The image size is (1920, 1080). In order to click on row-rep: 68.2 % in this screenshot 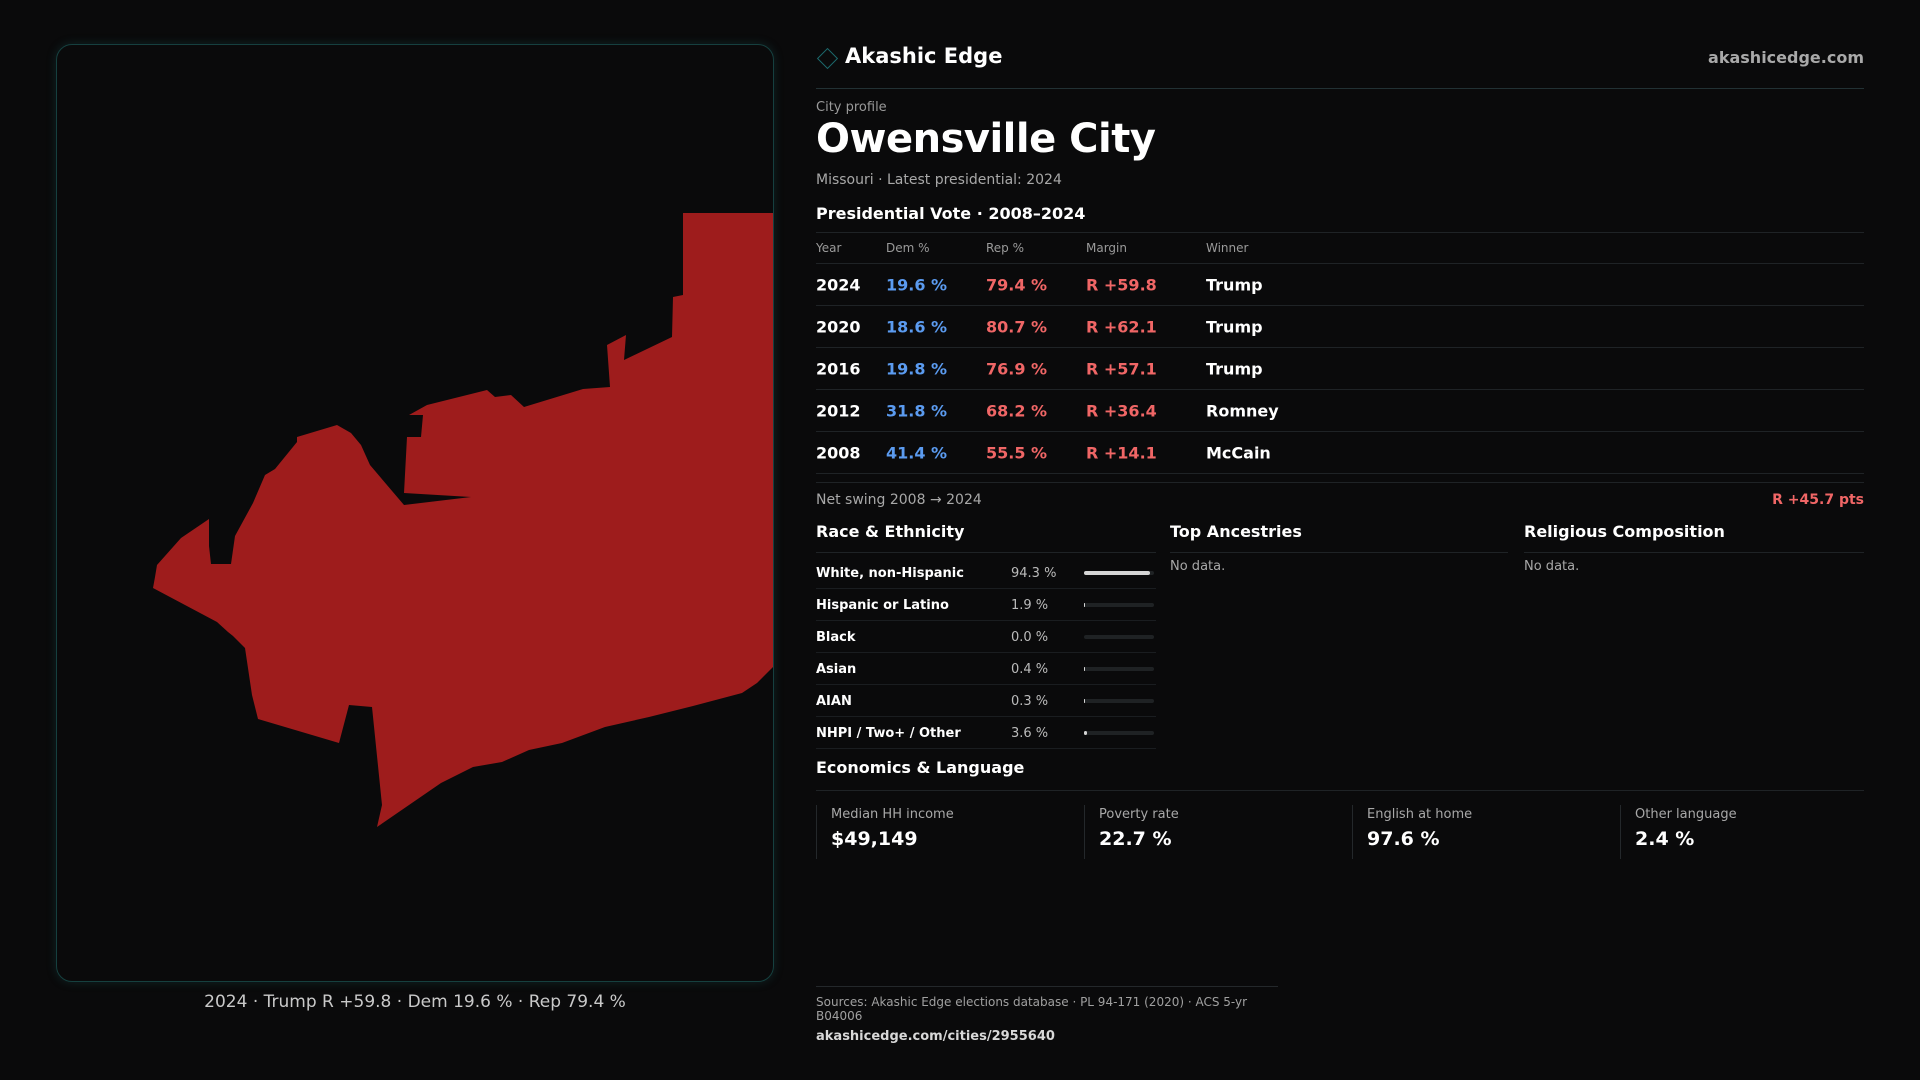, I will do `click(1017, 410)`.